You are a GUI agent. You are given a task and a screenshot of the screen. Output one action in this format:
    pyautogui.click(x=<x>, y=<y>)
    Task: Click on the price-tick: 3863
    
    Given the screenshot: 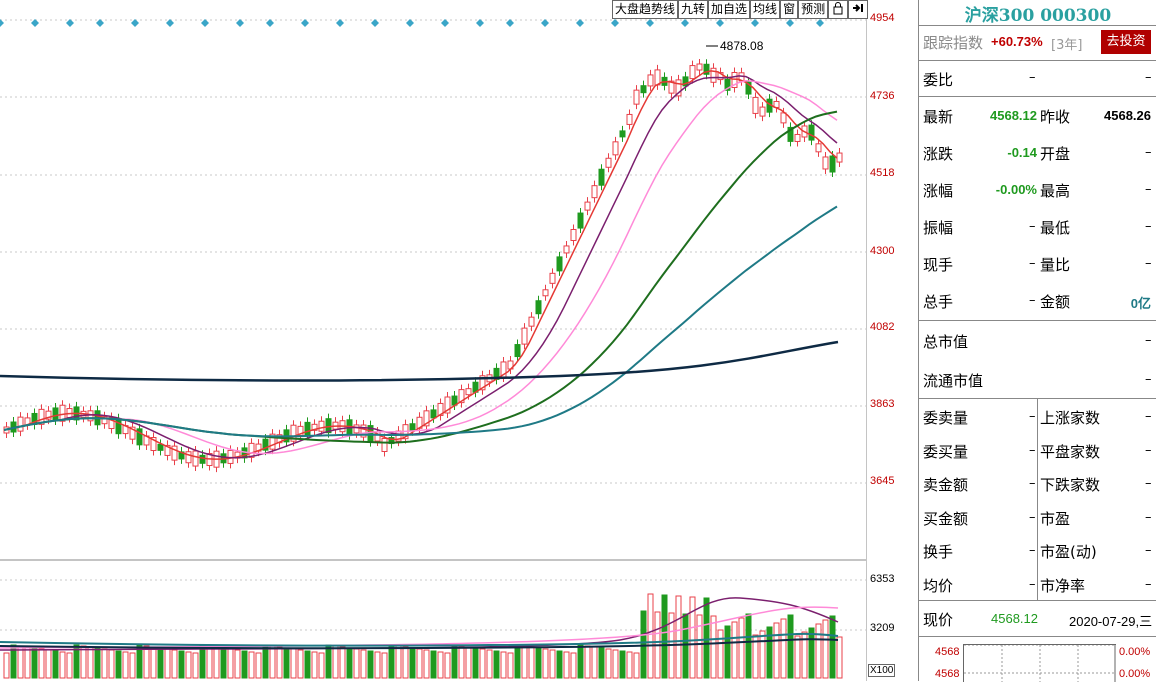 What is the action you would take?
    pyautogui.click(x=882, y=404)
    